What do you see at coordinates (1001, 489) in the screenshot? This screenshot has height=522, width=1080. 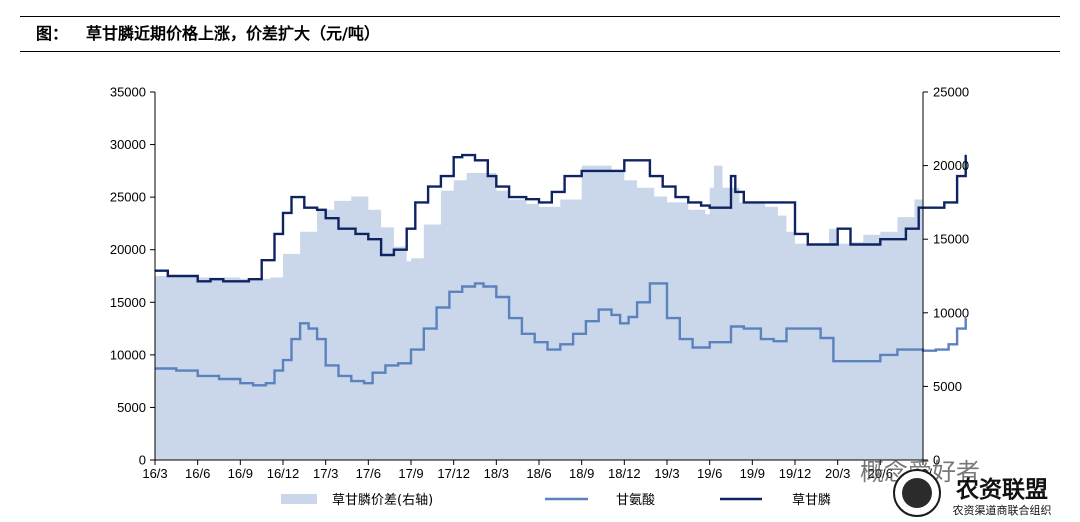 I see `watermark-brand: 农资联盟` at bounding box center [1001, 489].